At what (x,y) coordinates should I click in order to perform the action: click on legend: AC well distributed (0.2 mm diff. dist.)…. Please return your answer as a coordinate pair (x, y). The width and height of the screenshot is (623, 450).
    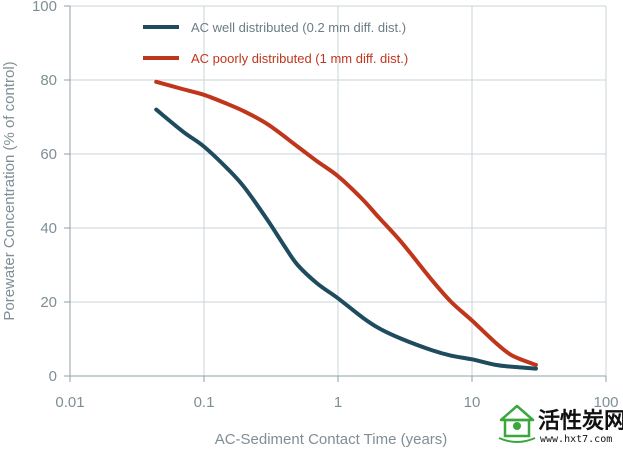
    Looking at the image, I should click on (275, 43).